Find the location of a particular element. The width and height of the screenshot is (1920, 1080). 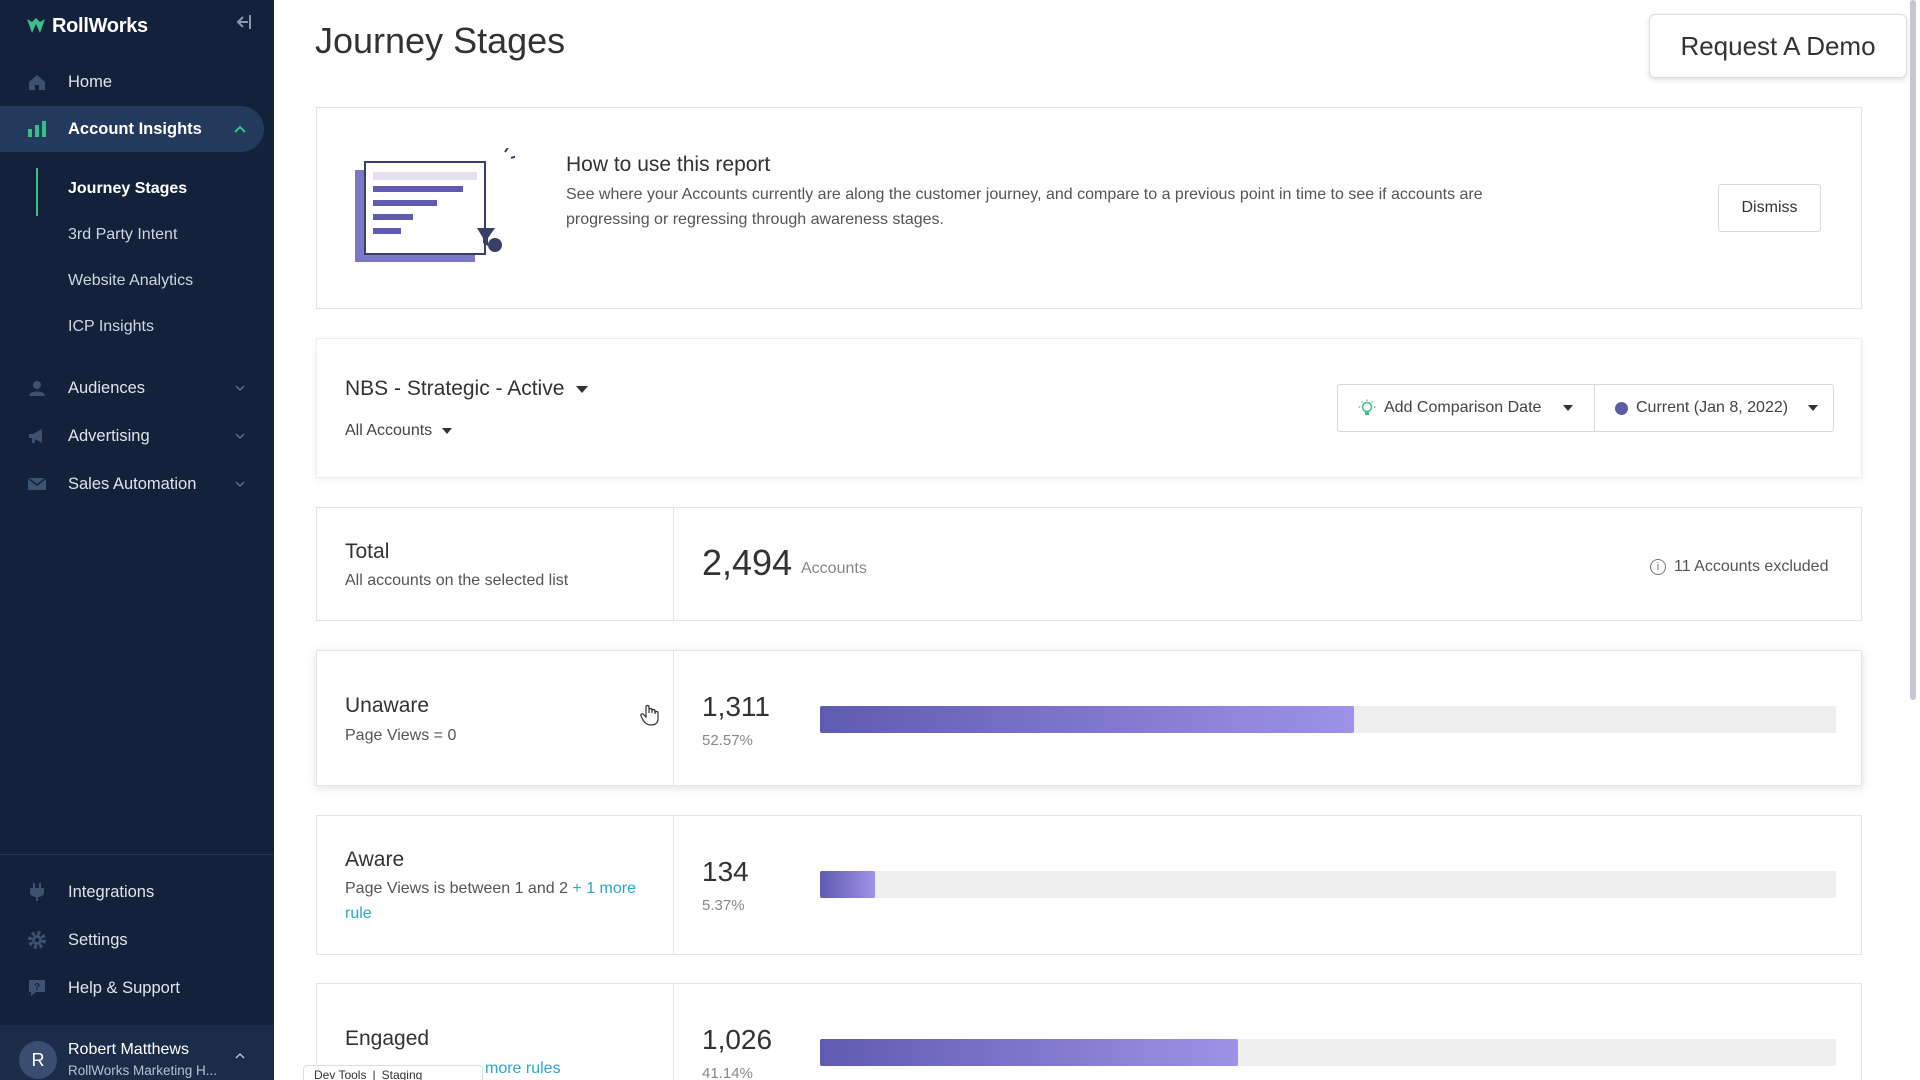

report-illustration-icon is located at coordinates (435, 205).